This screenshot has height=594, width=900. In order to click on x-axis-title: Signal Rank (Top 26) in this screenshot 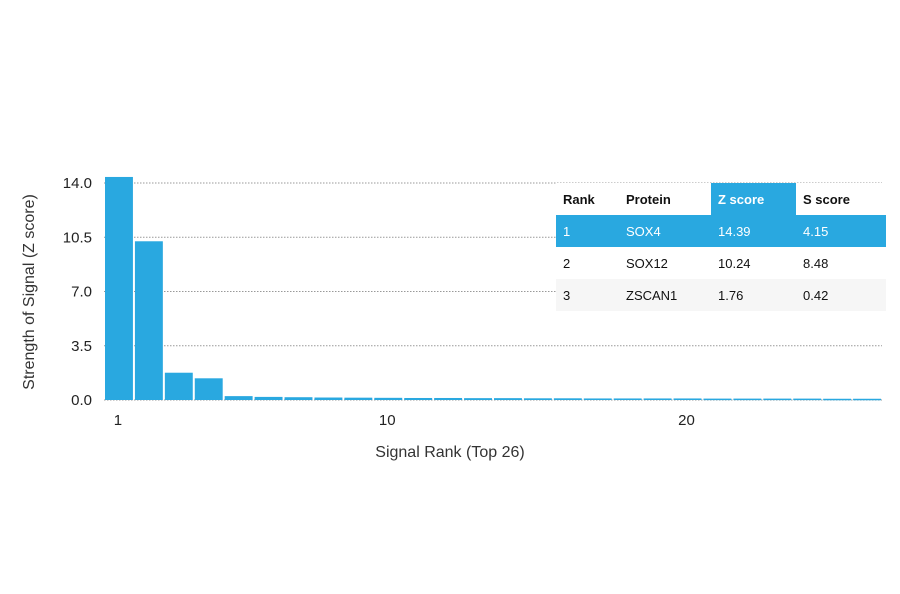, I will do `click(449, 452)`.